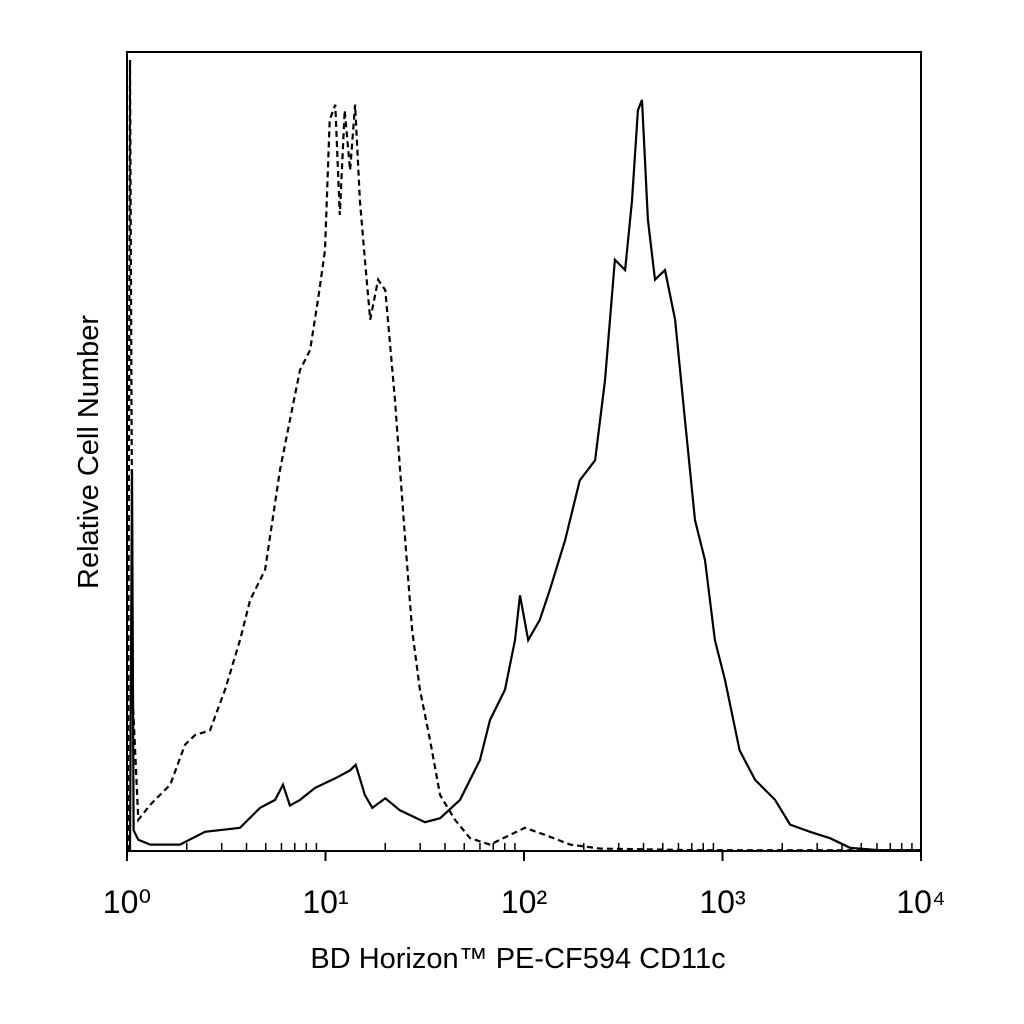  I want to click on x-tick-label: 10³, so click(722, 902).